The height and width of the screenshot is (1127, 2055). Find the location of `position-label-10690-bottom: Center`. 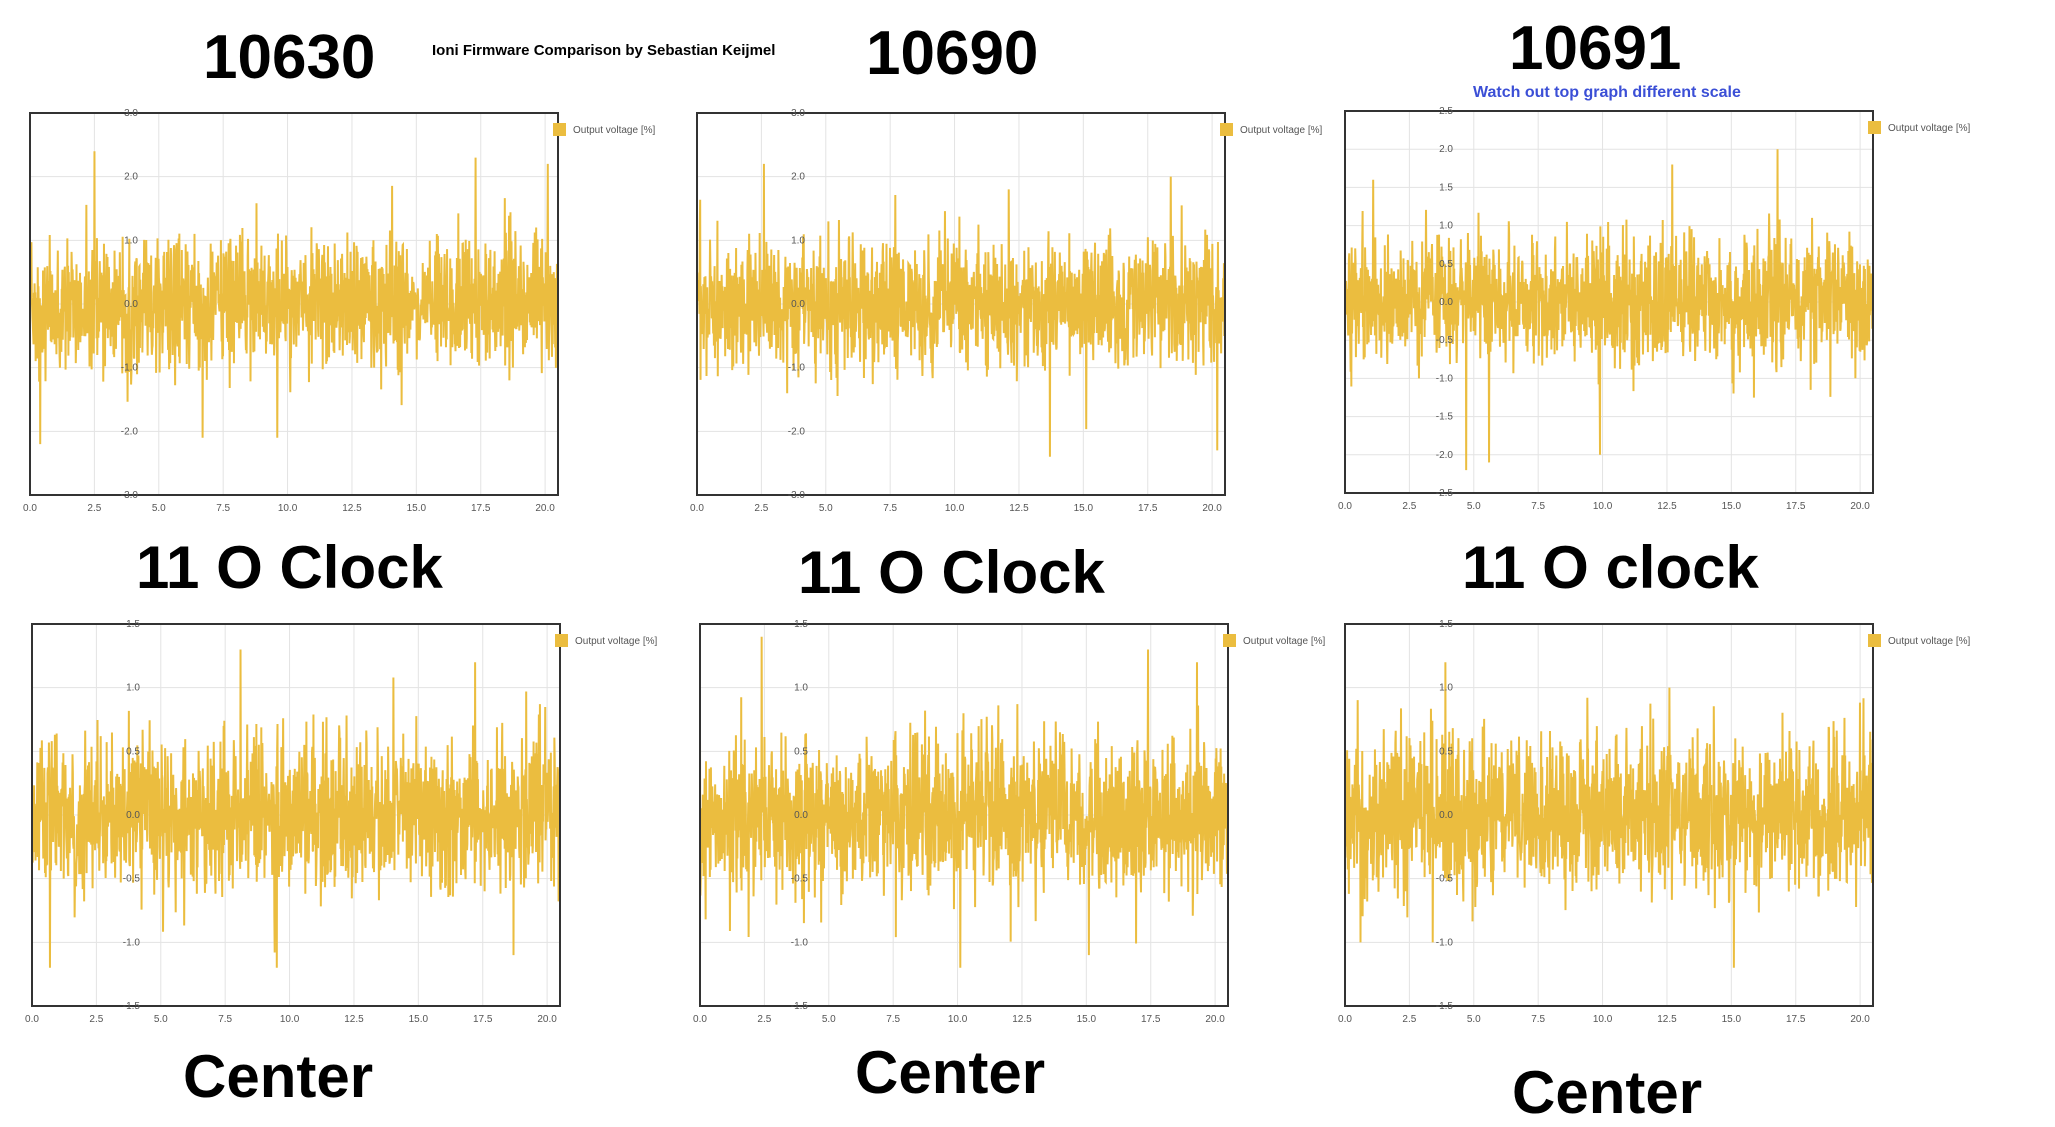

position-label-10690-bottom: Center is located at coordinates (950, 1072).